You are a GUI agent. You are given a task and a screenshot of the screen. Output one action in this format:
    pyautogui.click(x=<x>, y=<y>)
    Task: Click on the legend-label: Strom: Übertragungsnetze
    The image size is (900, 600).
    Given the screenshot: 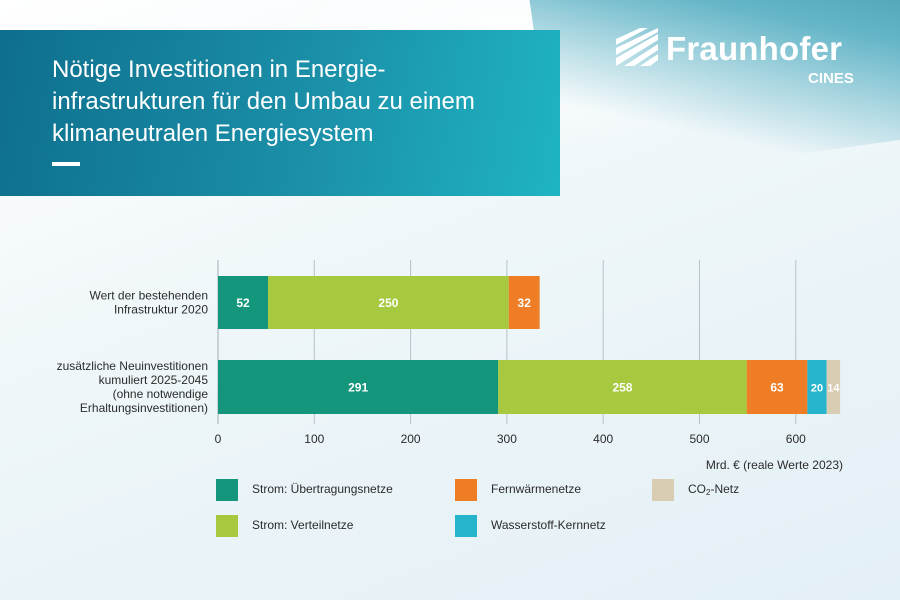 What is the action you would take?
    pyautogui.click(x=322, y=489)
    